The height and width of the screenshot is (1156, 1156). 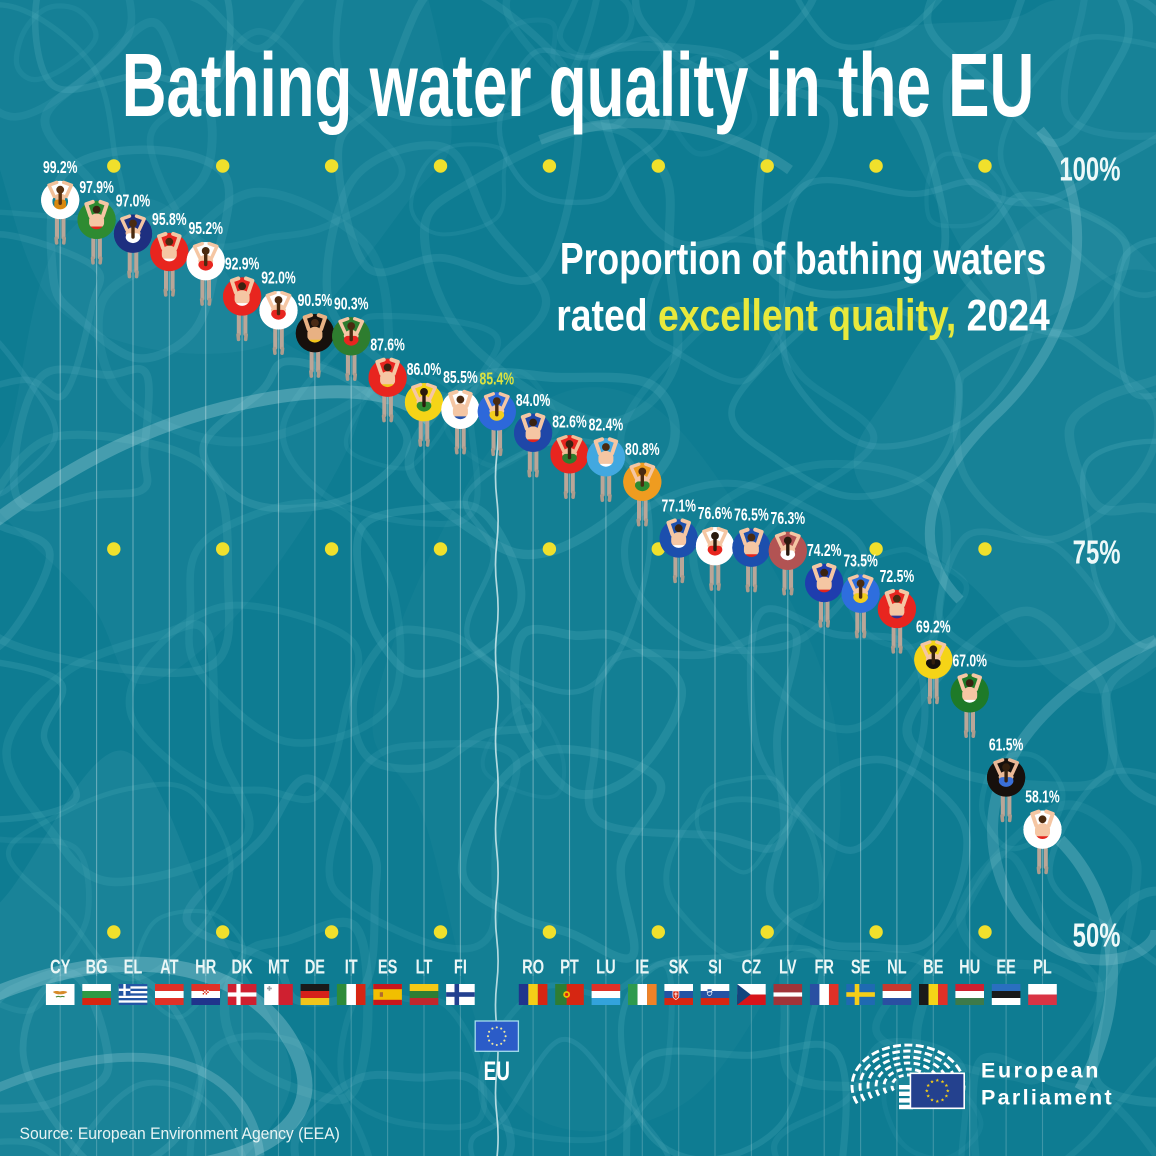 What do you see at coordinates (242, 264) in the screenshot?
I see `svg-text: 92.9%` at bounding box center [242, 264].